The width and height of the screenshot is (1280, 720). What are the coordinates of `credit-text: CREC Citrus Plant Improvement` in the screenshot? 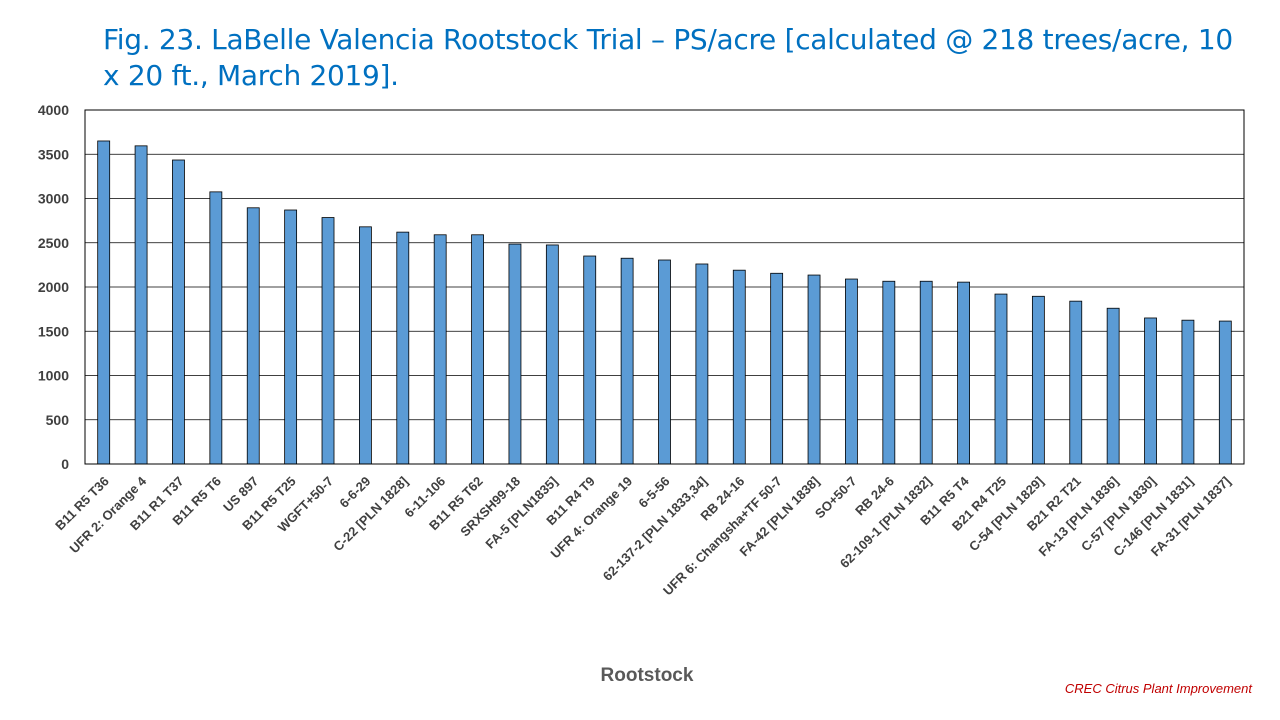 It's located at (1158, 688).